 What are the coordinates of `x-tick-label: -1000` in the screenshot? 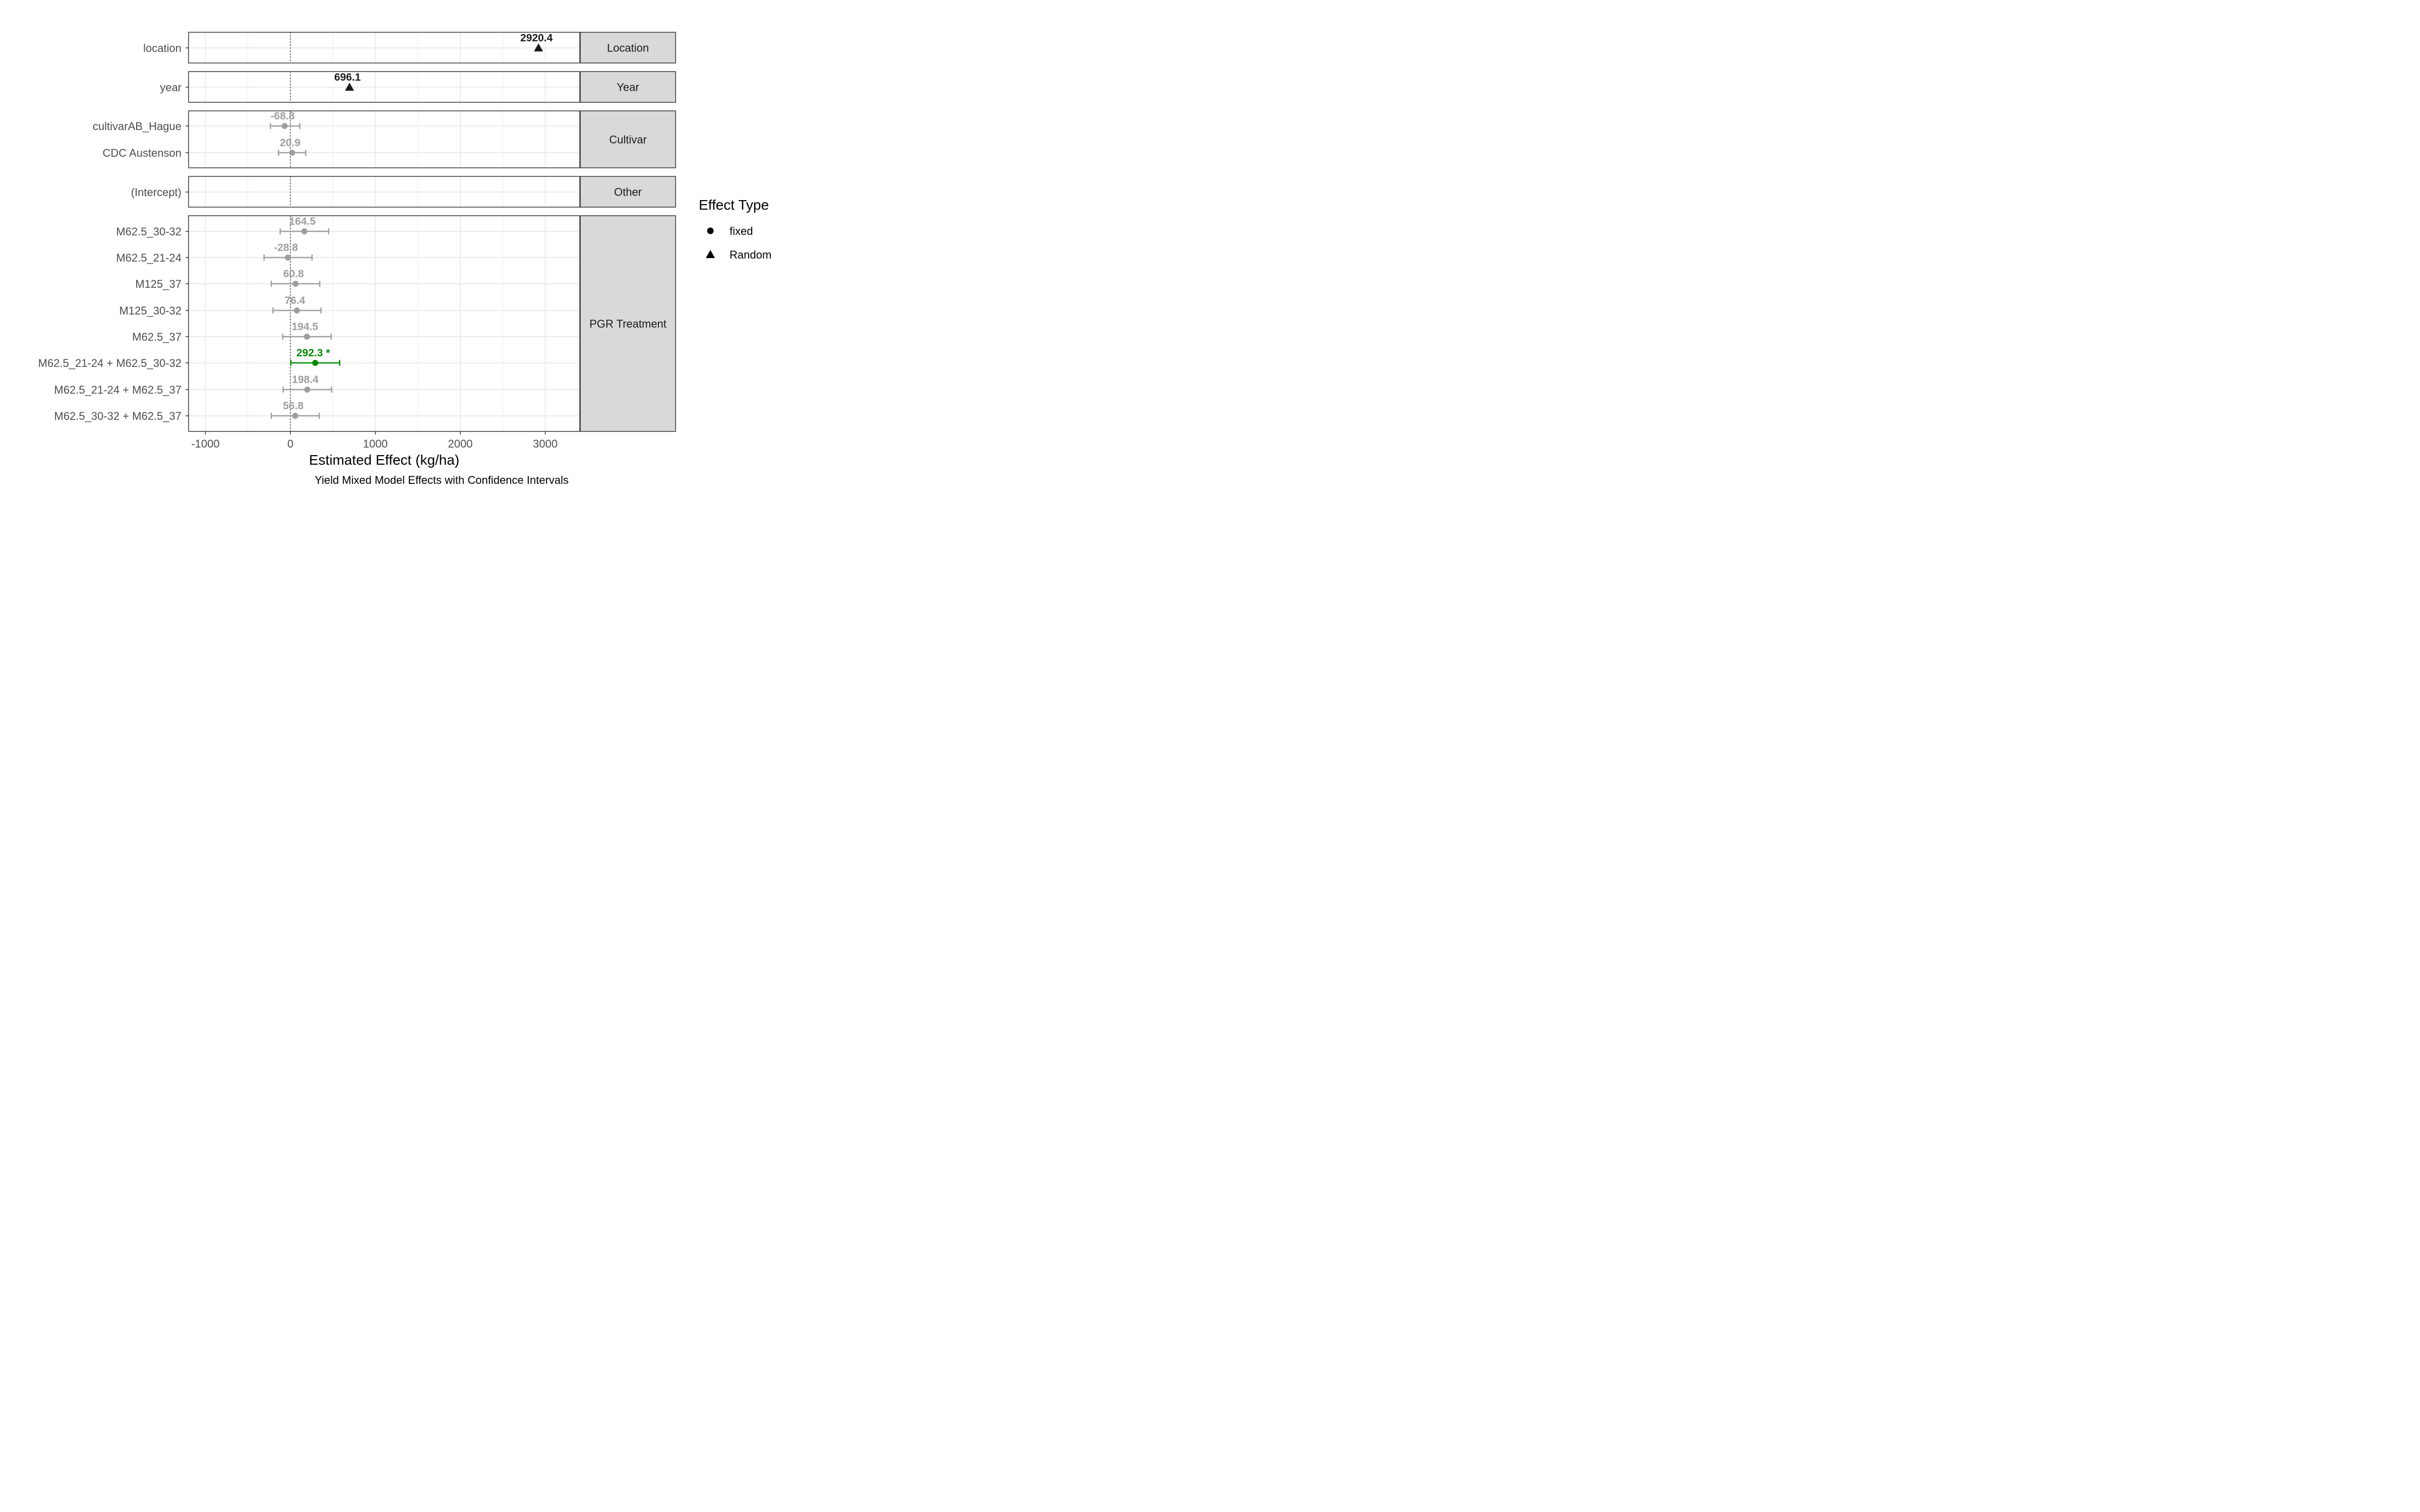 It's located at (205, 443).